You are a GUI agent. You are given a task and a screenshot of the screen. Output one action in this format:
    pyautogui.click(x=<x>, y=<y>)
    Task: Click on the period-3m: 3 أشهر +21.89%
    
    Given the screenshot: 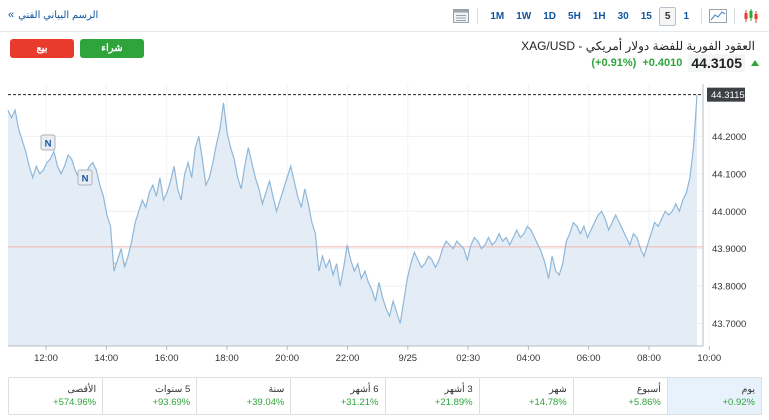 What is the action you would take?
    pyautogui.click(x=433, y=396)
    